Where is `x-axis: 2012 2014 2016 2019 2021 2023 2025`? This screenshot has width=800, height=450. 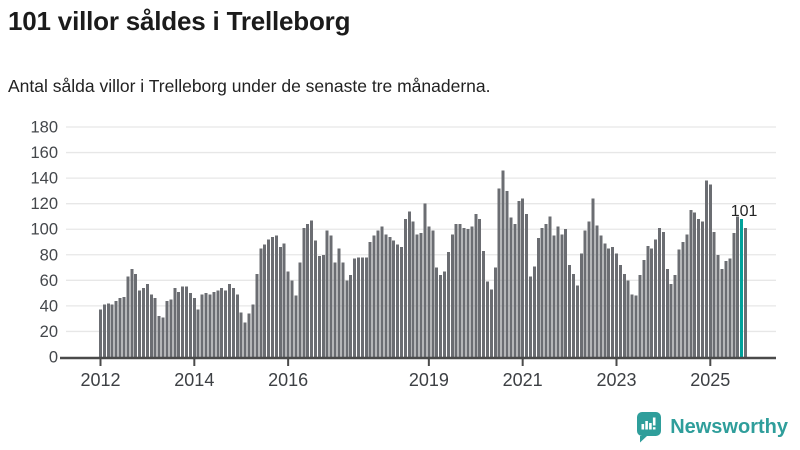 x-axis: 2012 2014 2016 2019 2021 2023 2025 is located at coordinates (418, 373).